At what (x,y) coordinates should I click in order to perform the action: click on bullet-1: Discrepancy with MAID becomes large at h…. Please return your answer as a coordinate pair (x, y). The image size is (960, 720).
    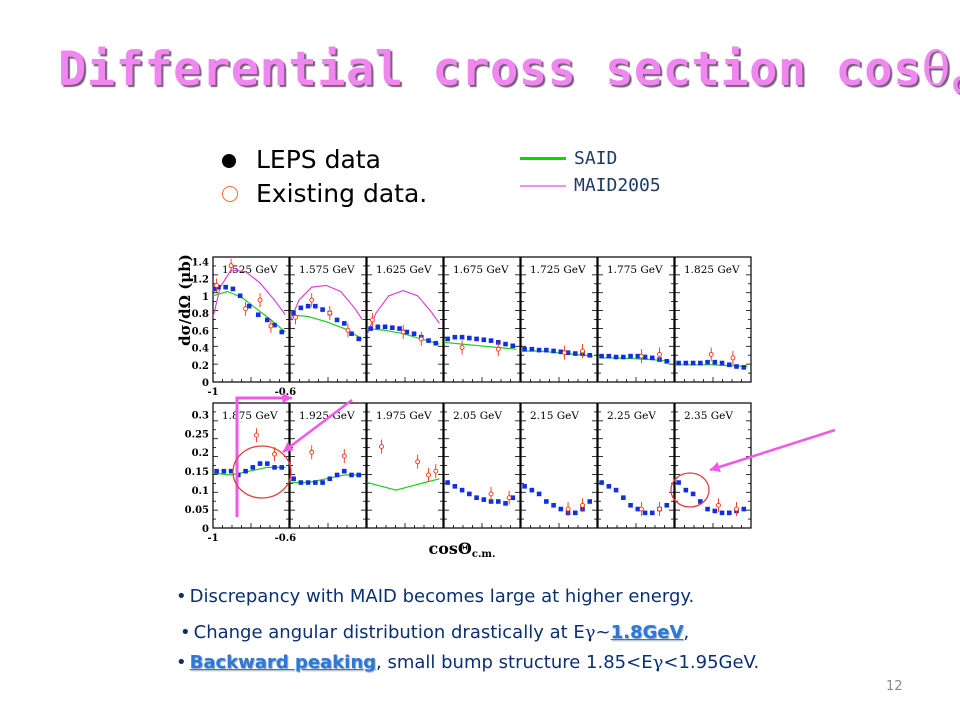
    Looking at the image, I should click on (435, 596).